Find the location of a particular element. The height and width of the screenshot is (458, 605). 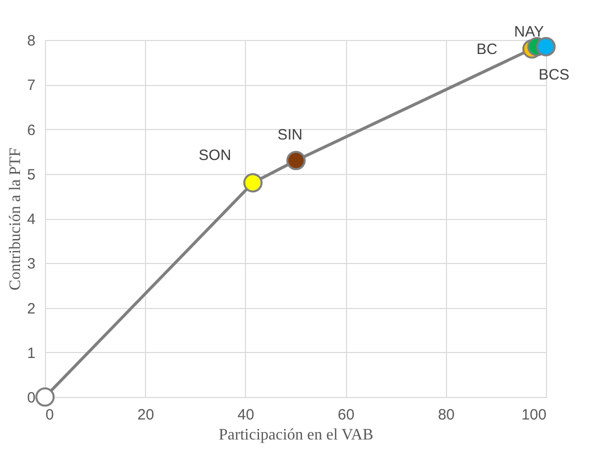

y-tick-label: 3 is located at coordinates (31, 264).